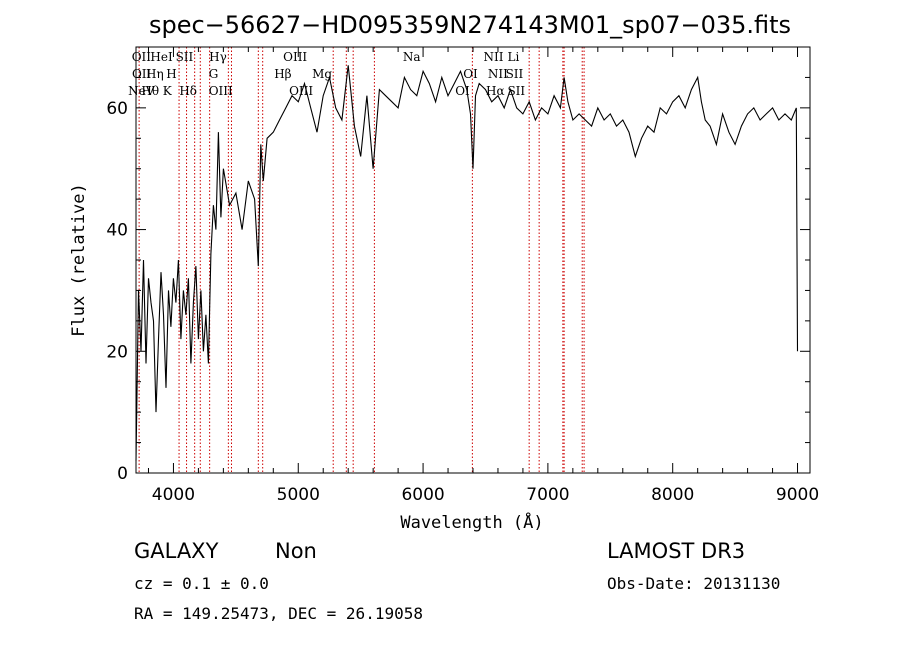 The image size is (900, 649). What do you see at coordinates (514, 57) in the screenshot?
I see `line-label: Li` at bounding box center [514, 57].